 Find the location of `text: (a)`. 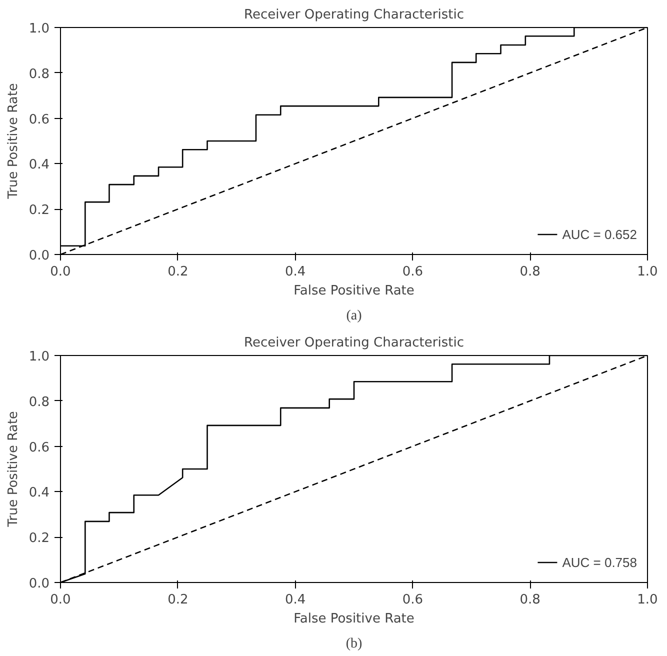

text: (a) is located at coordinates (354, 316).